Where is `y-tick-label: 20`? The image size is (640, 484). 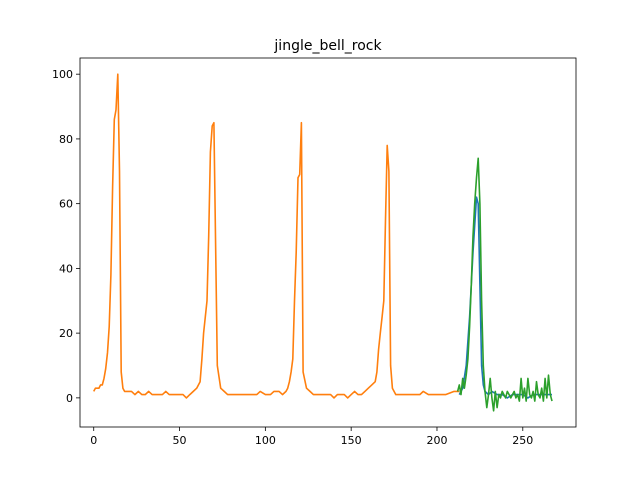
y-tick-label: 20 is located at coordinates (66, 333).